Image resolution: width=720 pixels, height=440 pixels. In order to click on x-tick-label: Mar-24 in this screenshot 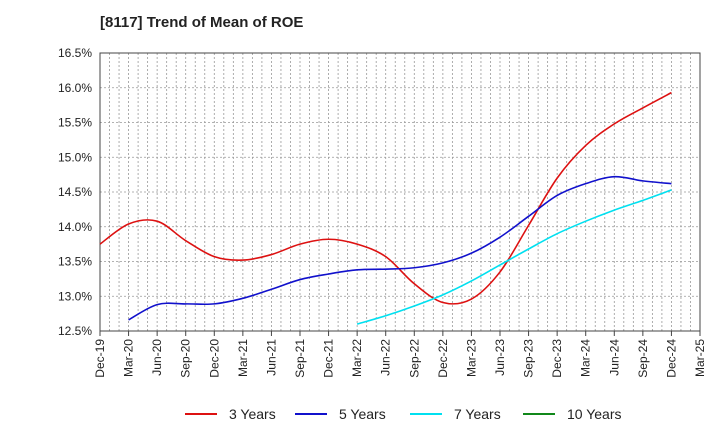, I will do `click(586, 358)`.